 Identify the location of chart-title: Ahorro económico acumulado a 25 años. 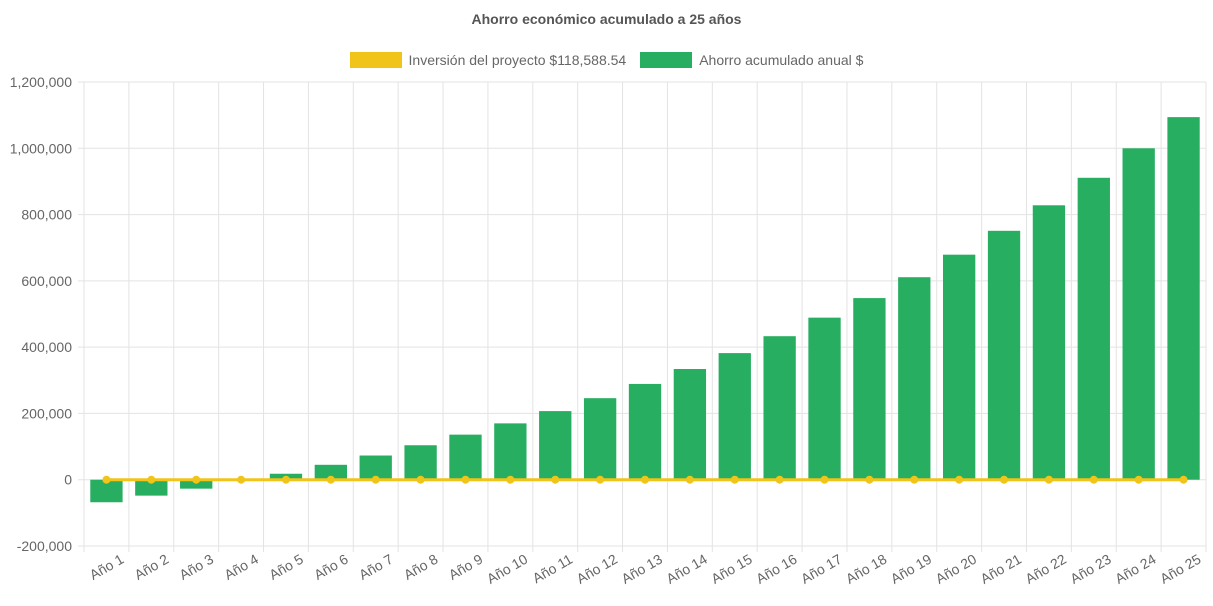
(606, 19).